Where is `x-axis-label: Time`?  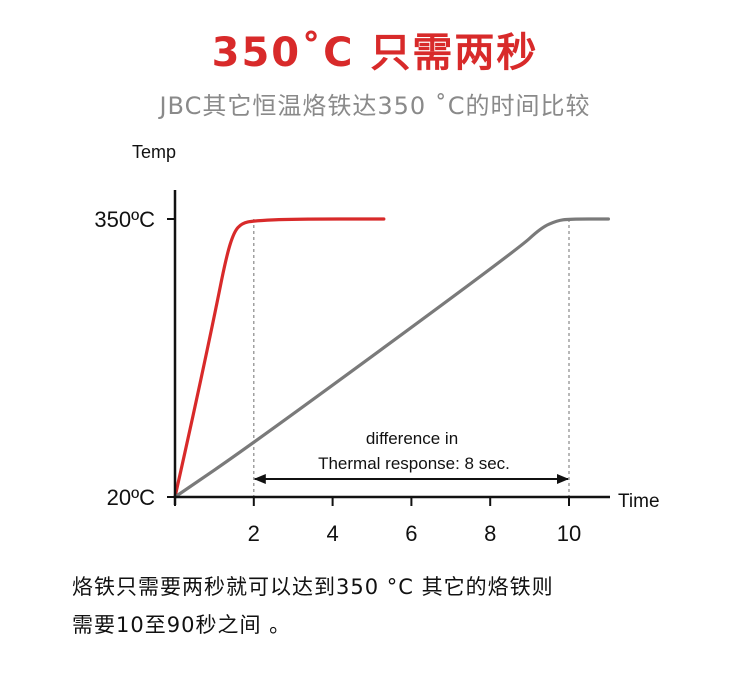 x-axis-label: Time is located at coordinates (639, 501).